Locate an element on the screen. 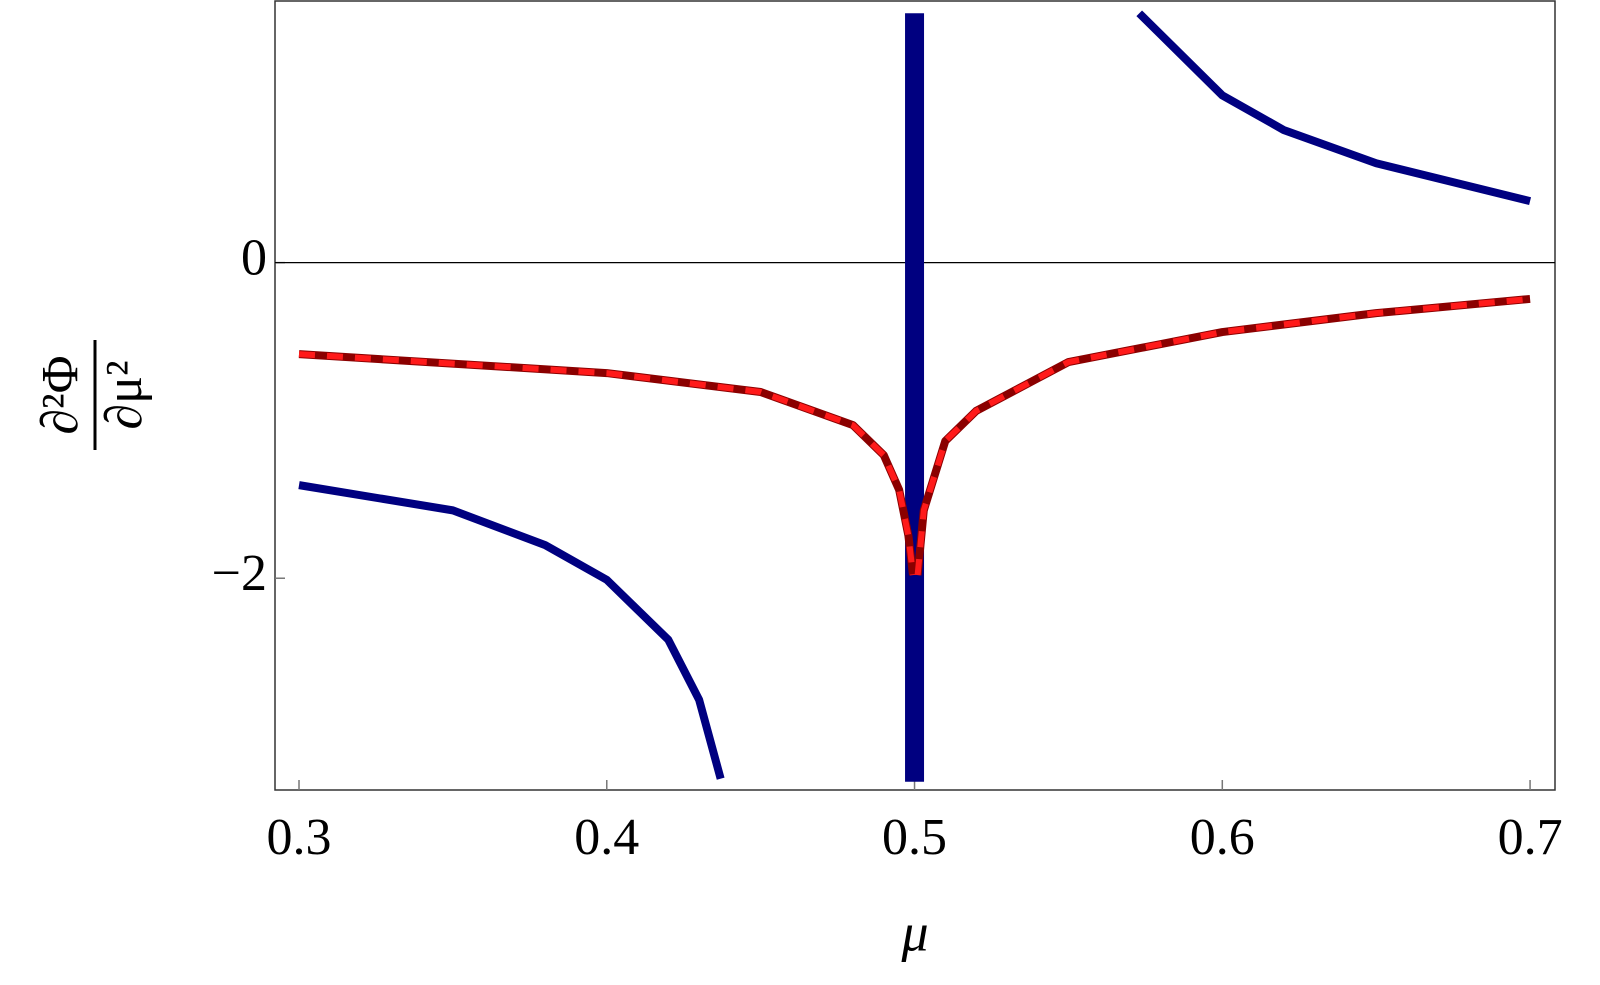 This screenshot has height=985, width=1600. y-tick-label: 0 is located at coordinates (254, 258).